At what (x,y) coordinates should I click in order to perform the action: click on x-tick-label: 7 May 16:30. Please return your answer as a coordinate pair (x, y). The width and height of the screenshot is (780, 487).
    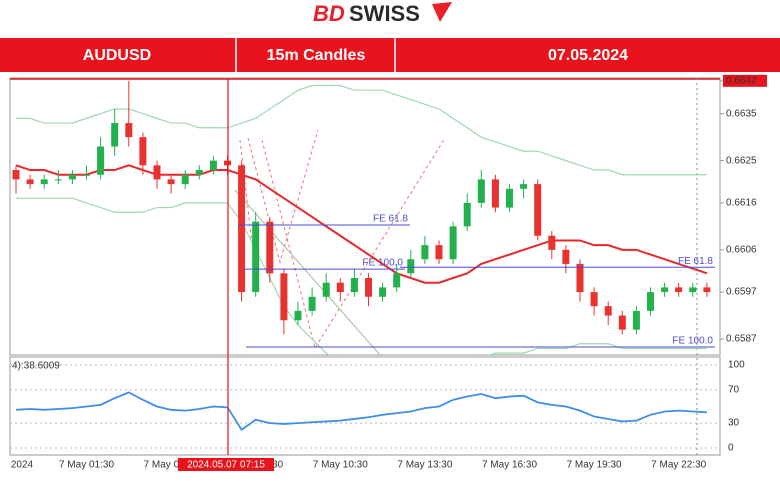
    Looking at the image, I should click on (509, 465).